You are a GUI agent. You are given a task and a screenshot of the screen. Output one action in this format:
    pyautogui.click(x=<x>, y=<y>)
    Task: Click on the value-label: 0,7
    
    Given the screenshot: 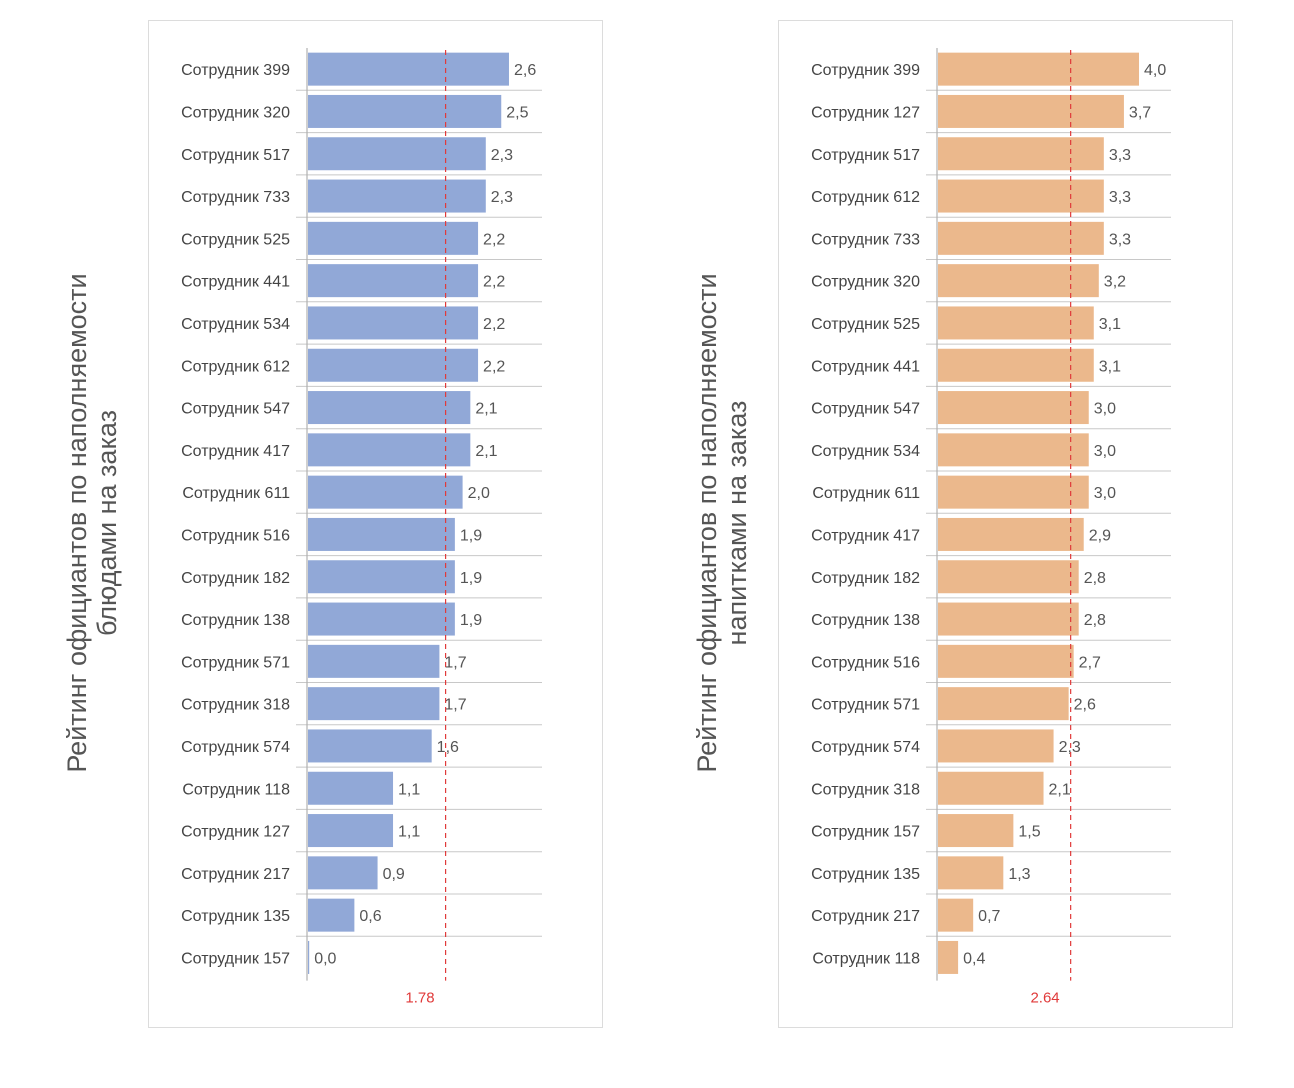 What is the action you would take?
    pyautogui.click(x=989, y=916)
    